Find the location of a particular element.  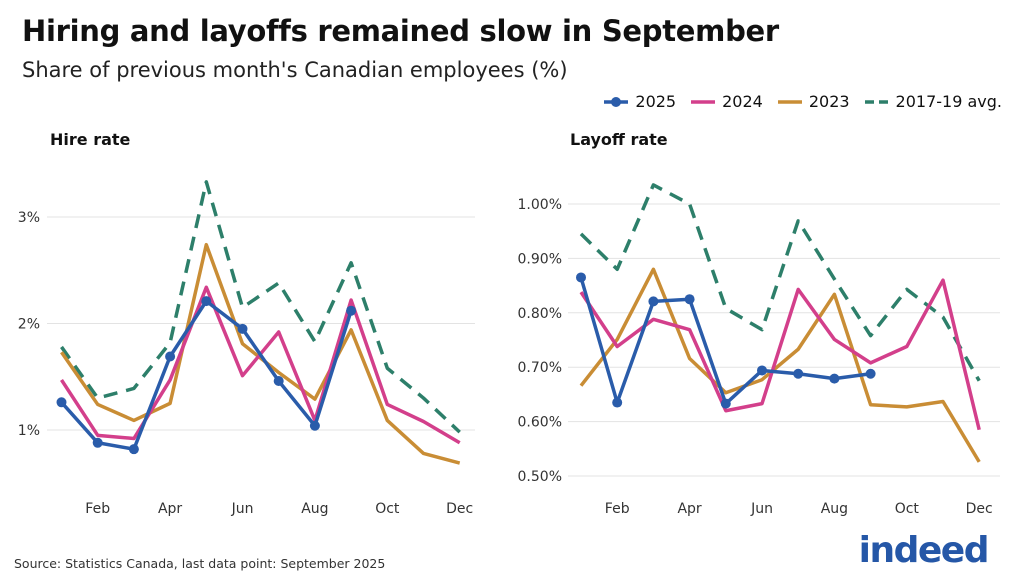

legend-item-2025: 2025 is located at coordinates (639, 101).